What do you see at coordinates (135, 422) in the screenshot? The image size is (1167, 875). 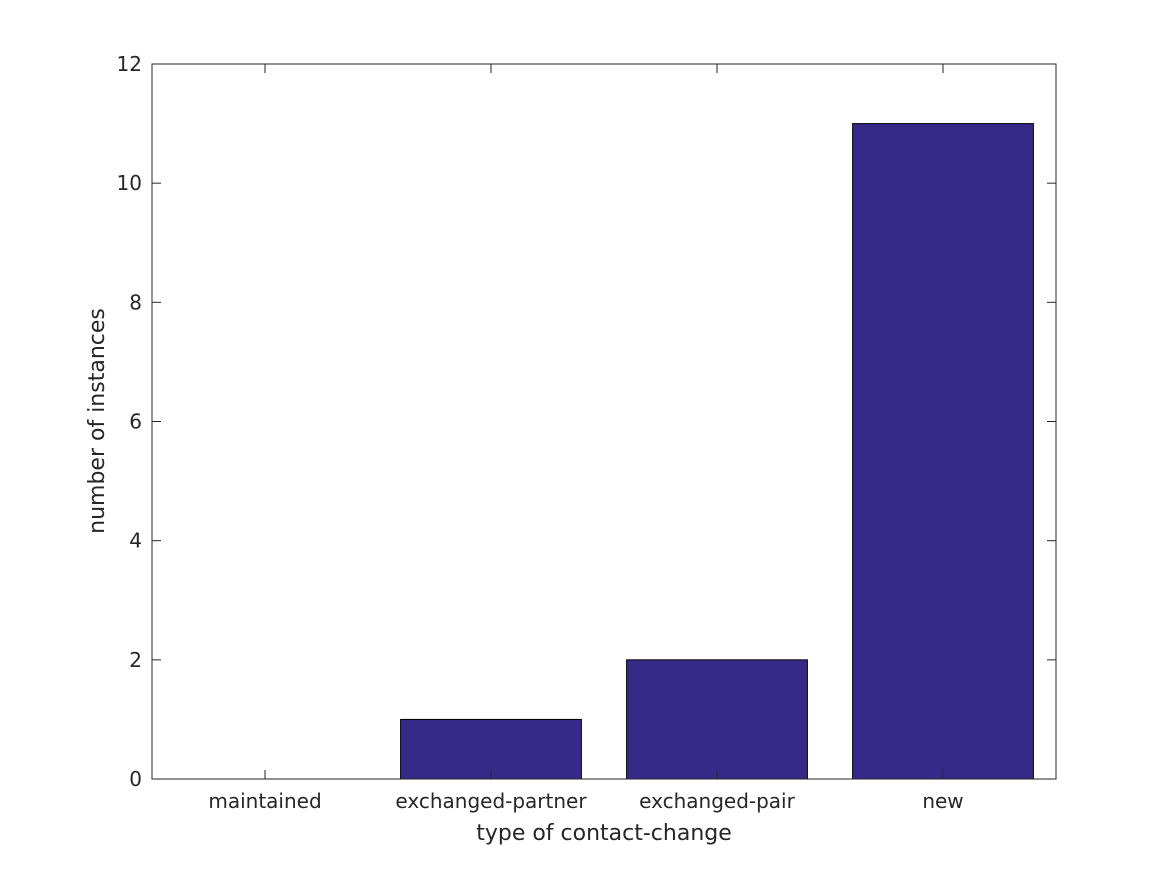 I see `y-tick-label: 6` at bounding box center [135, 422].